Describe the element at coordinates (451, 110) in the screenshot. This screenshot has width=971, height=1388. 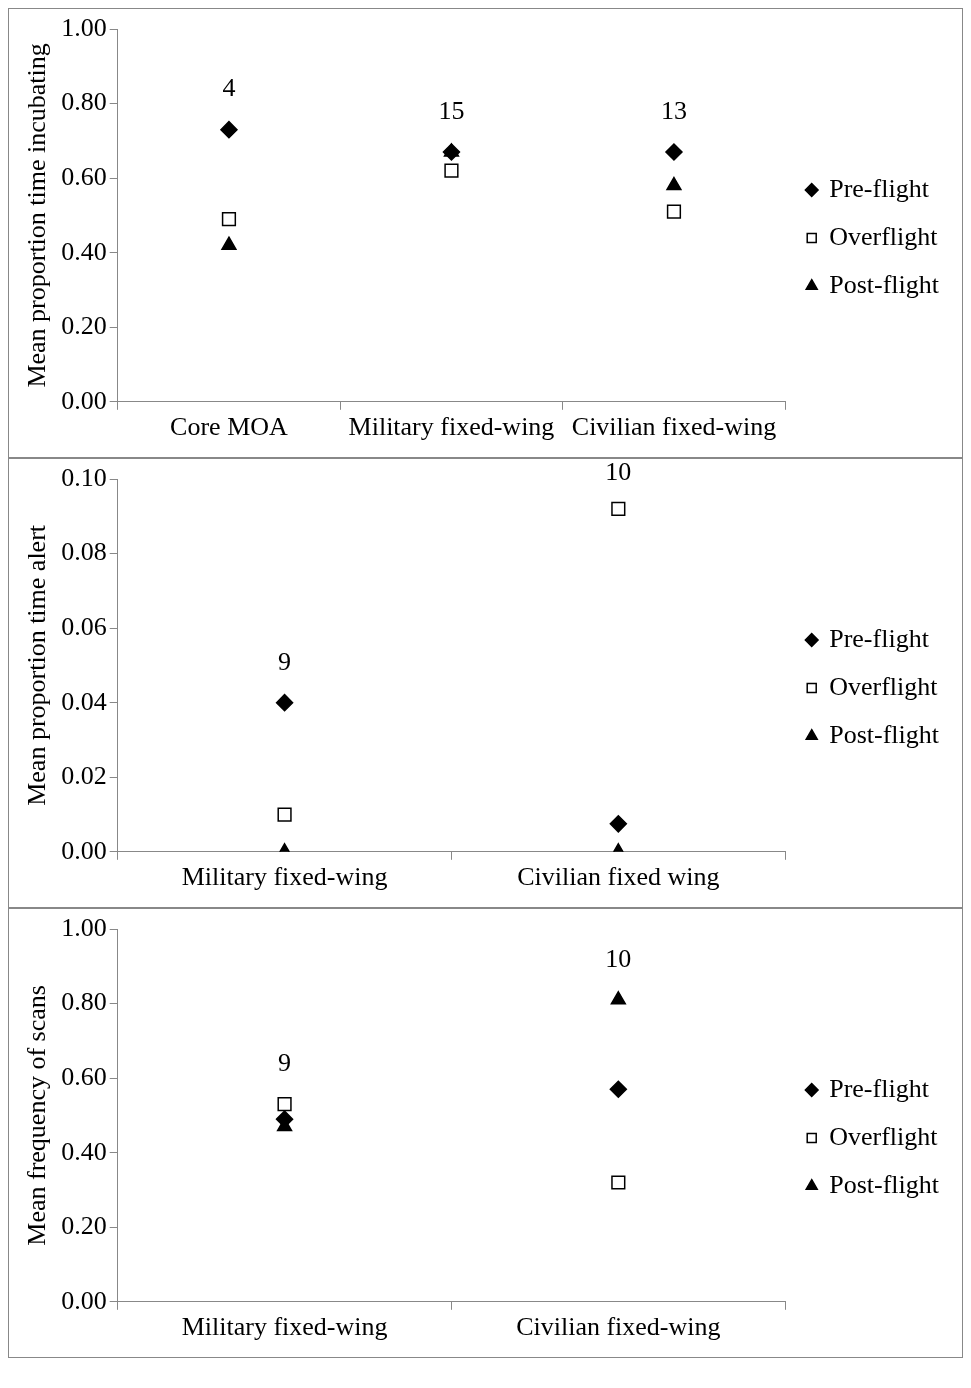
I see `annotation: 15` at that location.